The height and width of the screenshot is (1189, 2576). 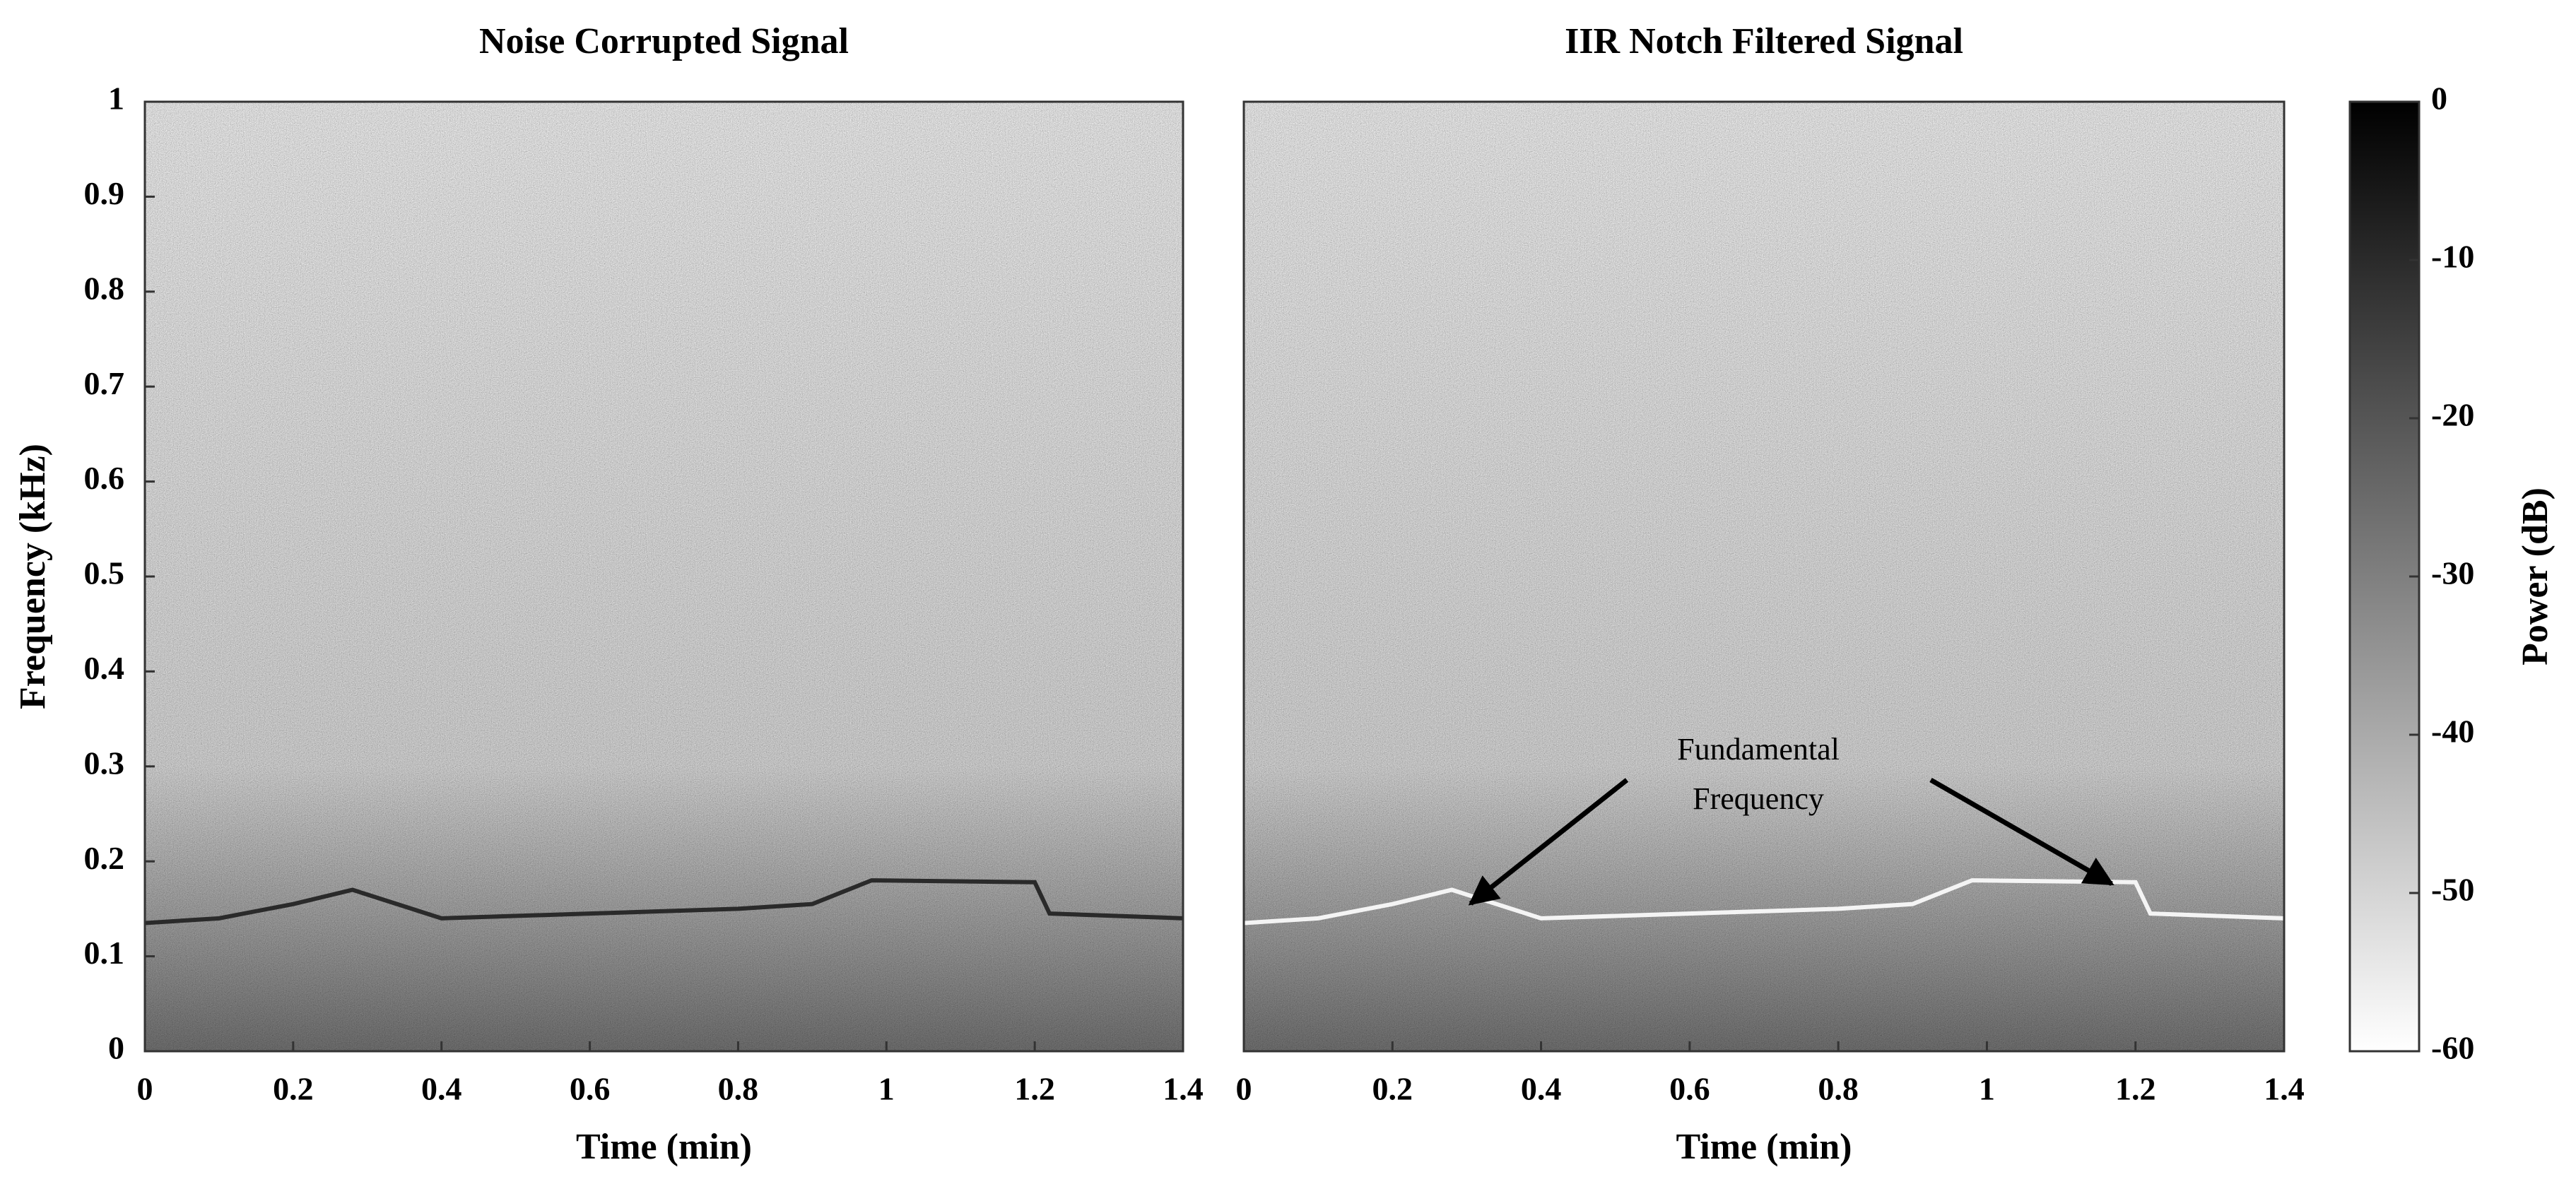 What do you see at coordinates (2452, 1048) in the screenshot?
I see `colorbar-tick-label: -60` at bounding box center [2452, 1048].